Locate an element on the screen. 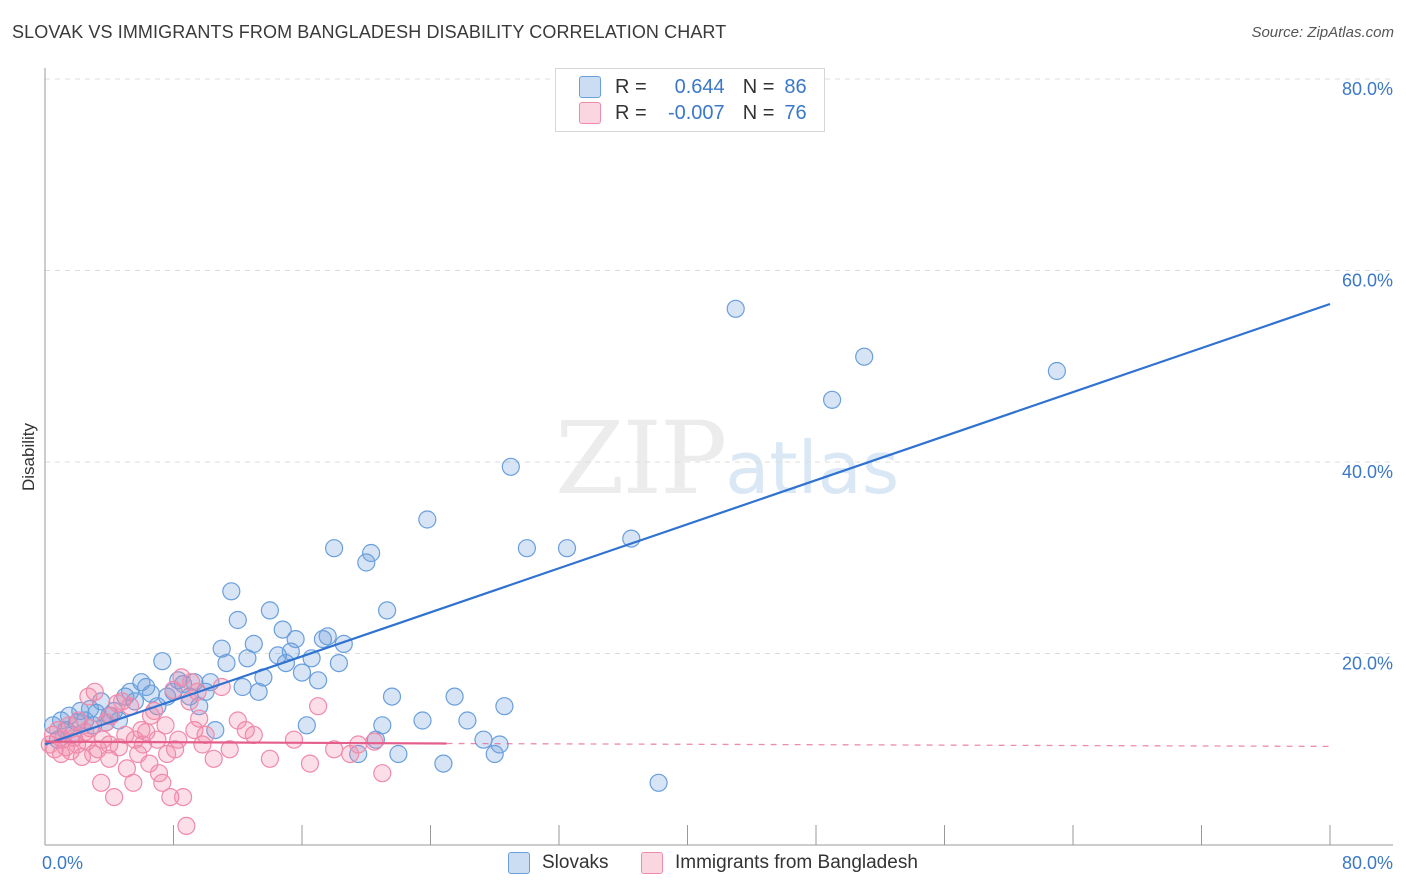 This screenshot has height=892, width=1406. bottom-legend-slovaks: Slovaks is located at coordinates (558, 863).